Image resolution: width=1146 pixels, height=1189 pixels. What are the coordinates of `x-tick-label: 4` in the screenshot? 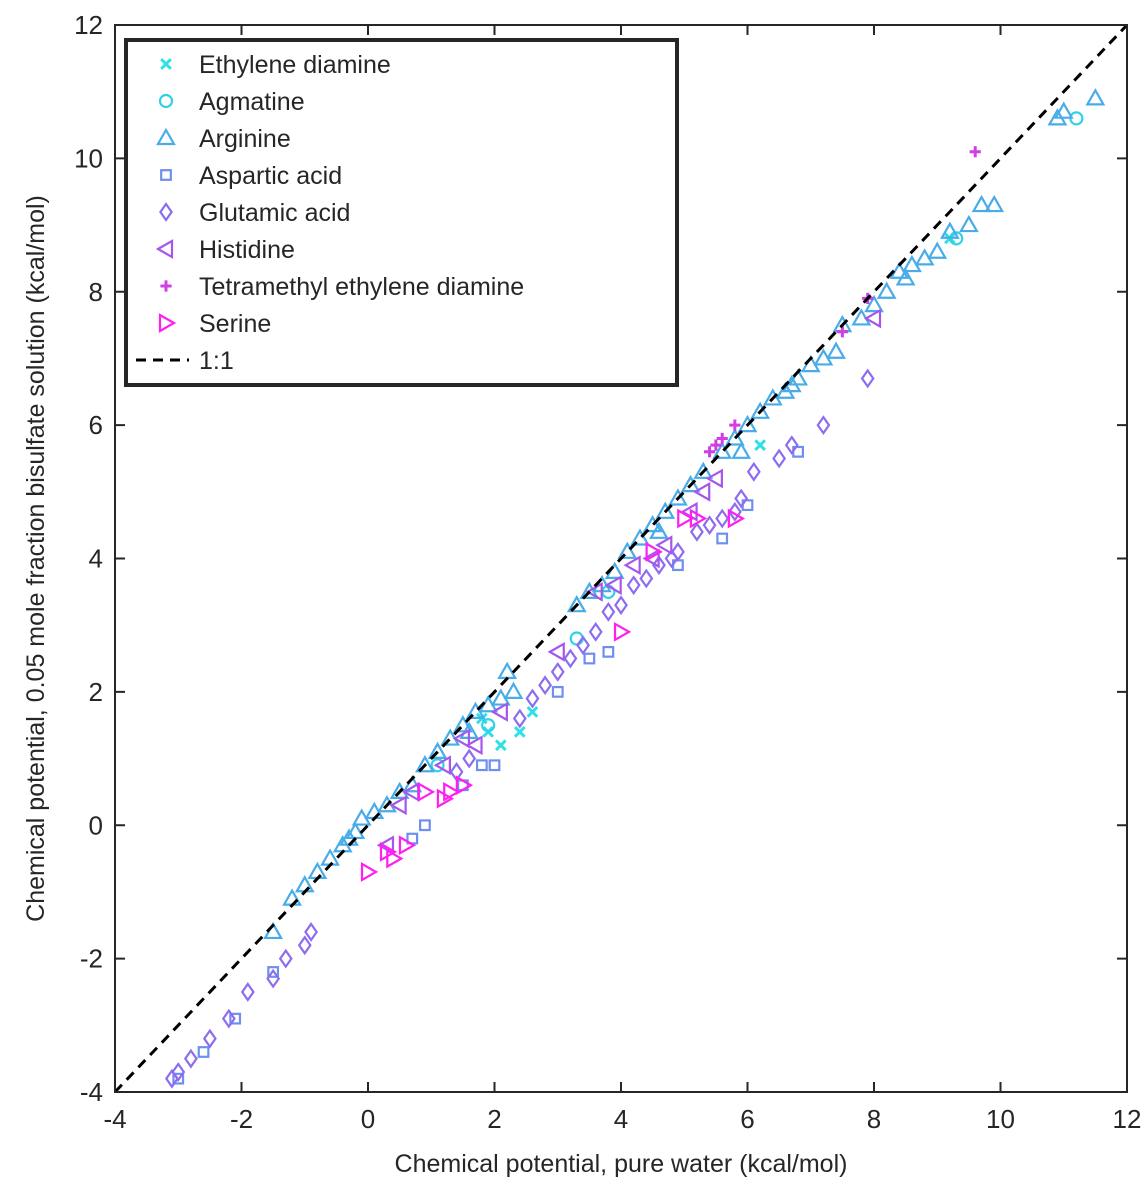 It's located at (621, 1119).